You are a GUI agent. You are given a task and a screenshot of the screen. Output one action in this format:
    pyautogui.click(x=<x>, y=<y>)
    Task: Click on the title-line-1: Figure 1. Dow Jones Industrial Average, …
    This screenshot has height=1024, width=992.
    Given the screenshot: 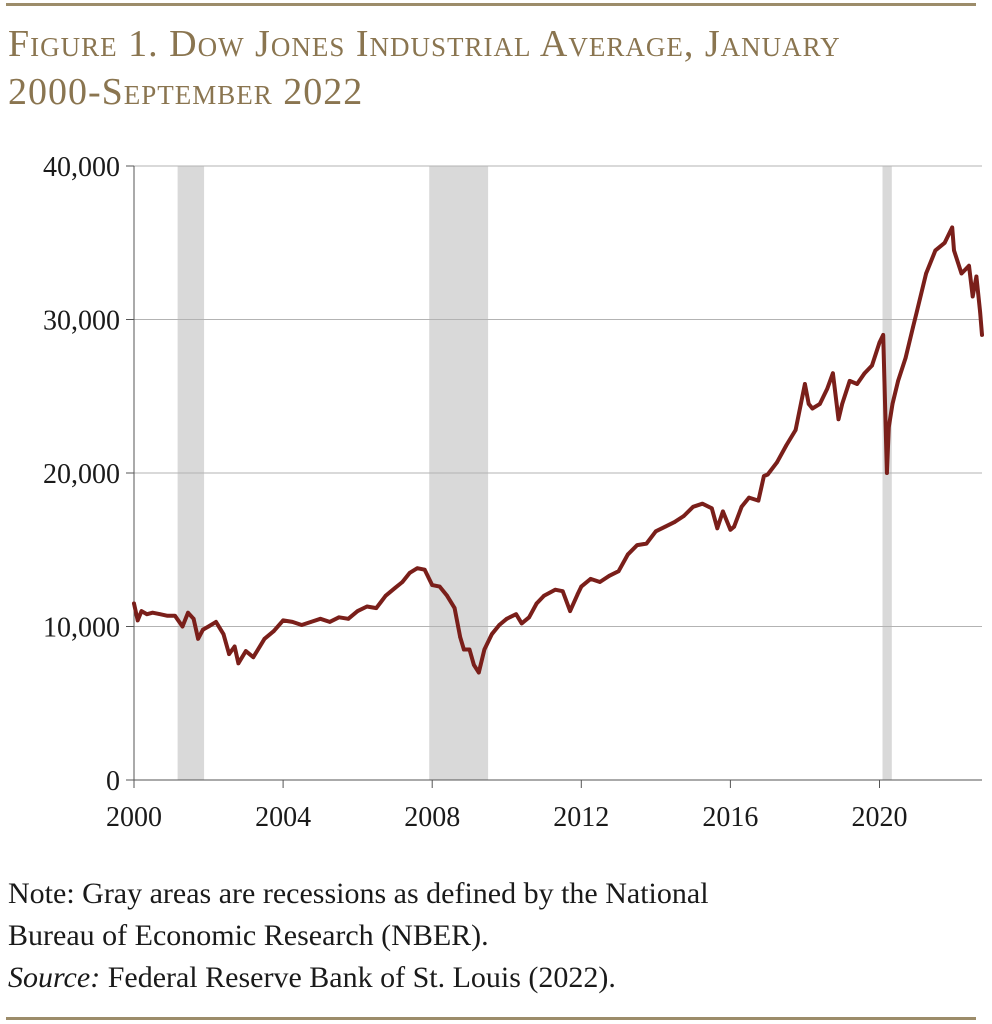 What is the action you would take?
    pyautogui.click(x=424, y=44)
    